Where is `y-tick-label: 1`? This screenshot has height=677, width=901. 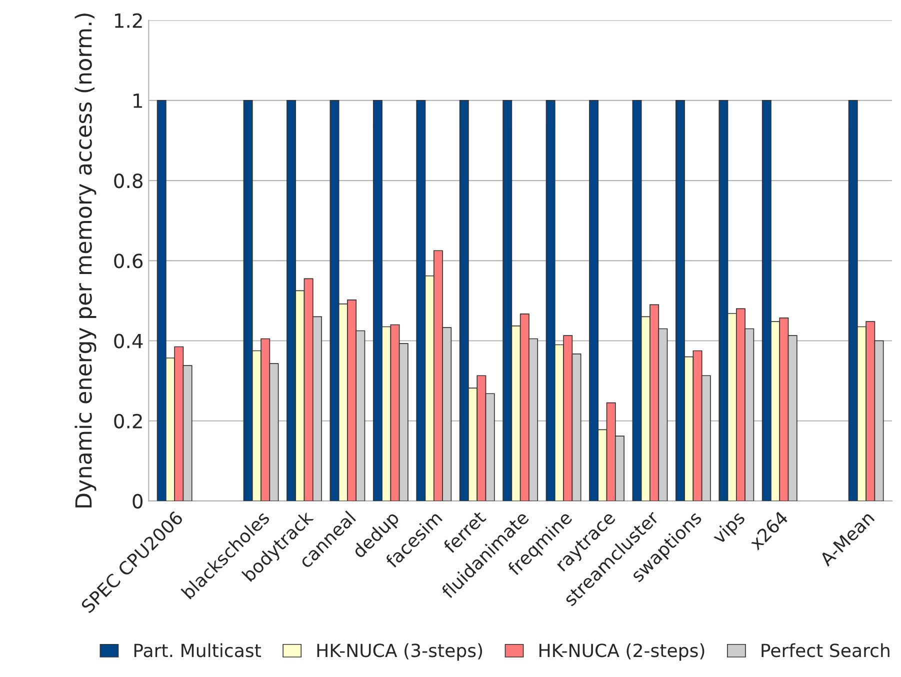 y-tick-label: 1 is located at coordinates (138, 101).